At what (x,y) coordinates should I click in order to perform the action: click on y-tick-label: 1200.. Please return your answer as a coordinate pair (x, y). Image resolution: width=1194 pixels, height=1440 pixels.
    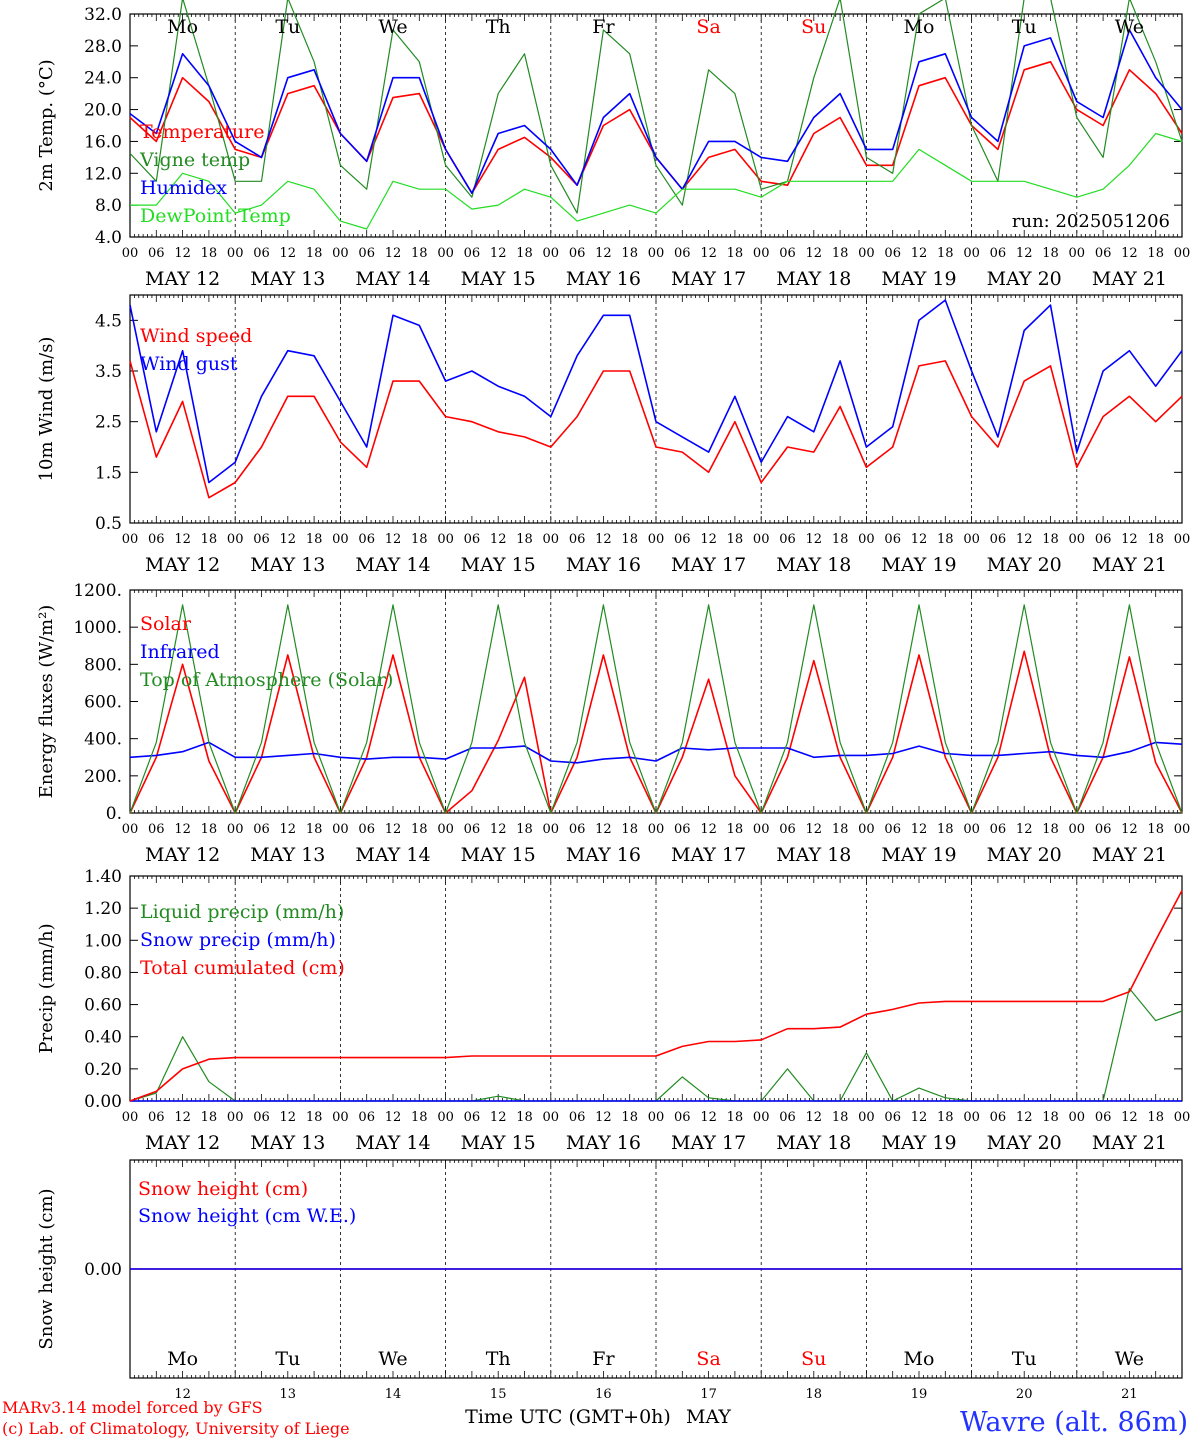
    Looking at the image, I should click on (97, 591).